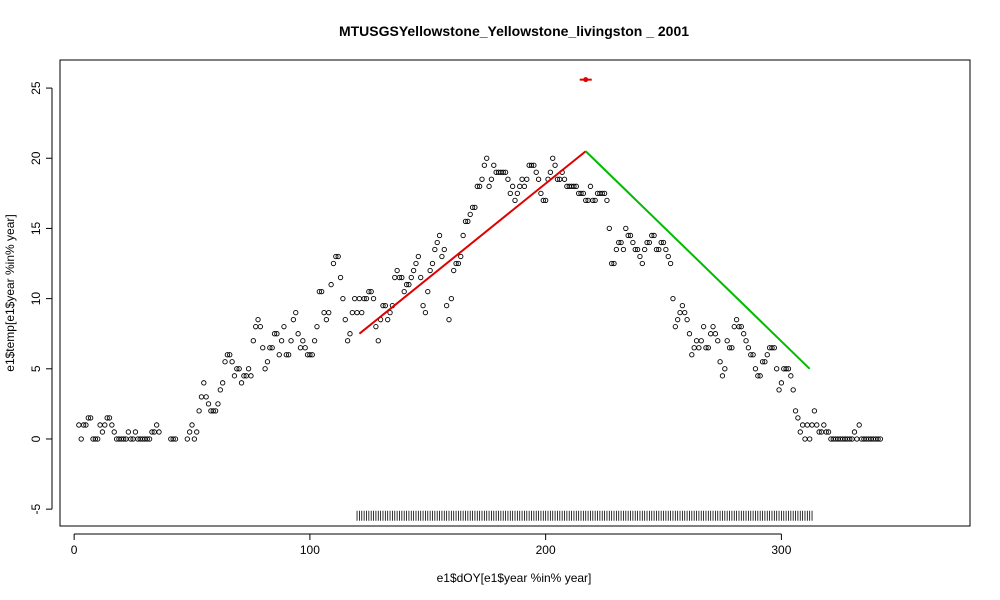 The image size is (1000, 600). What do you see at coordinates (585, 80) in the screenshot?
I see `peak-marker` at bounding box center [585, 80].